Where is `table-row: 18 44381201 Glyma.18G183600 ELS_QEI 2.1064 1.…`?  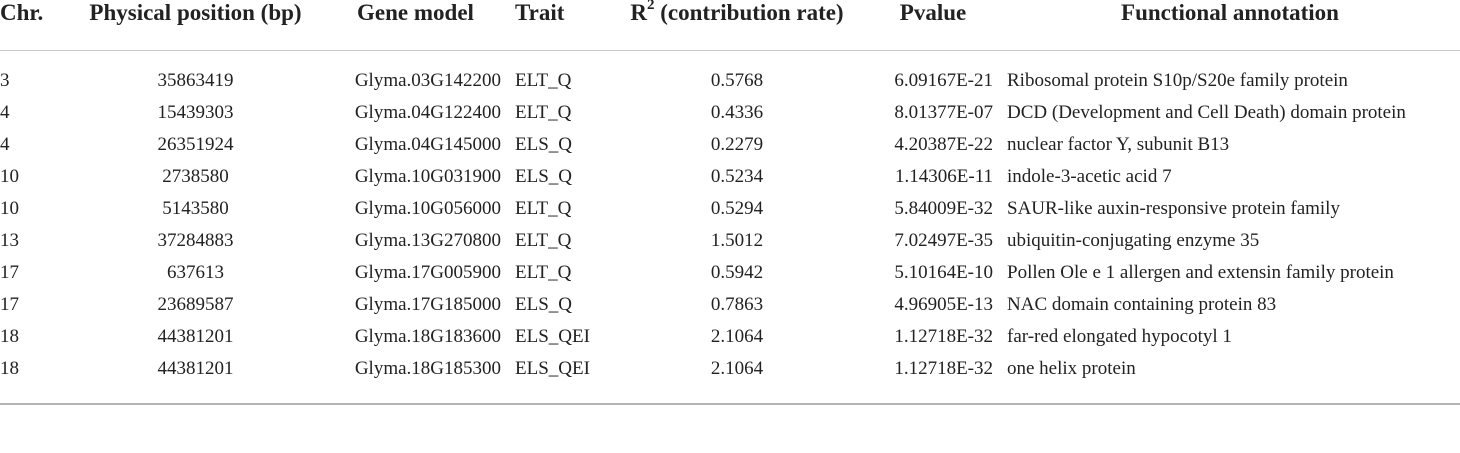 table-row: 18 44381201 Glyma.18G183600 ELS_QEI 2.1064 1.… is located at coordinates (730, 337).